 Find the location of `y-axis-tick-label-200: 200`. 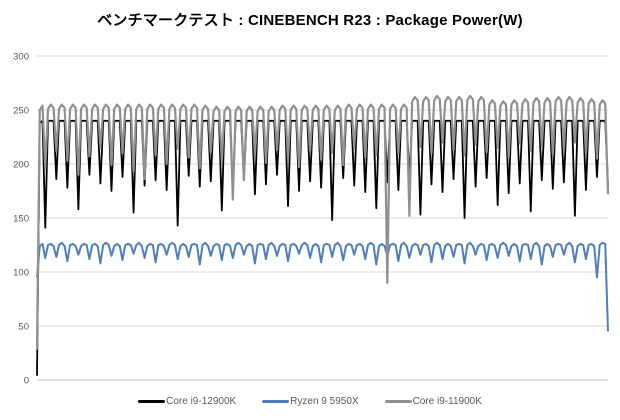

y-axis-tick-label-200: 200 is located at coordinates (21, 165).